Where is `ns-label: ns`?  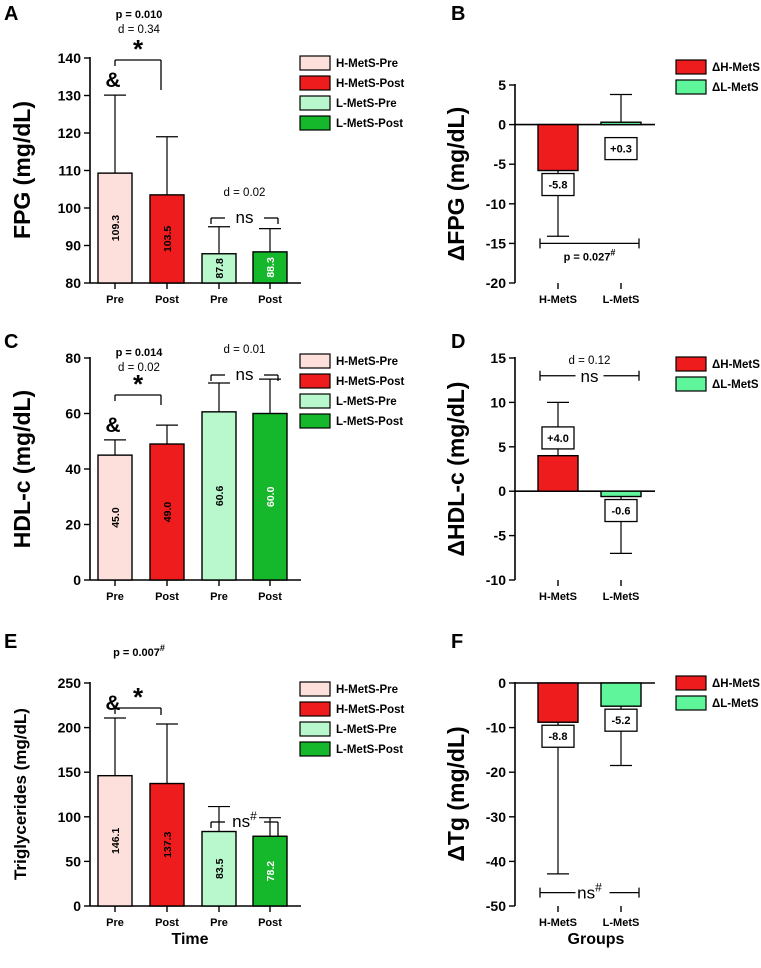 ns-label: ns is located at coordinates (245, 217).